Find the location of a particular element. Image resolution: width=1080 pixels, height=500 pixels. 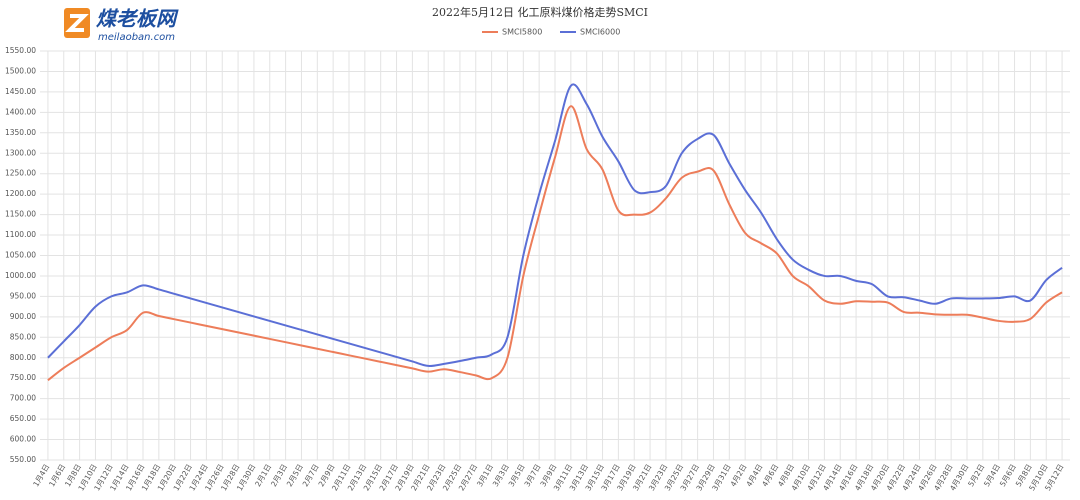

y-tick-label: 1300.00 is located at coordinates (20, 152).